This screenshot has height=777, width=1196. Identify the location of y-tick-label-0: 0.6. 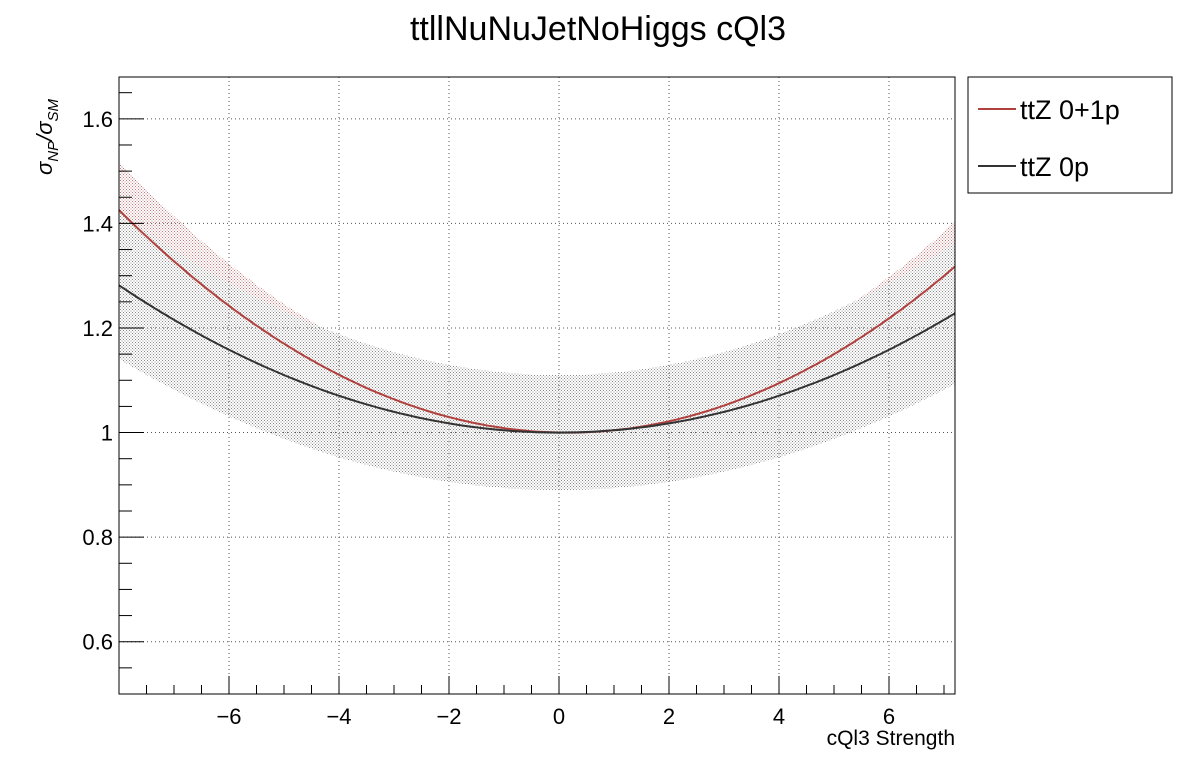
(97, 642).